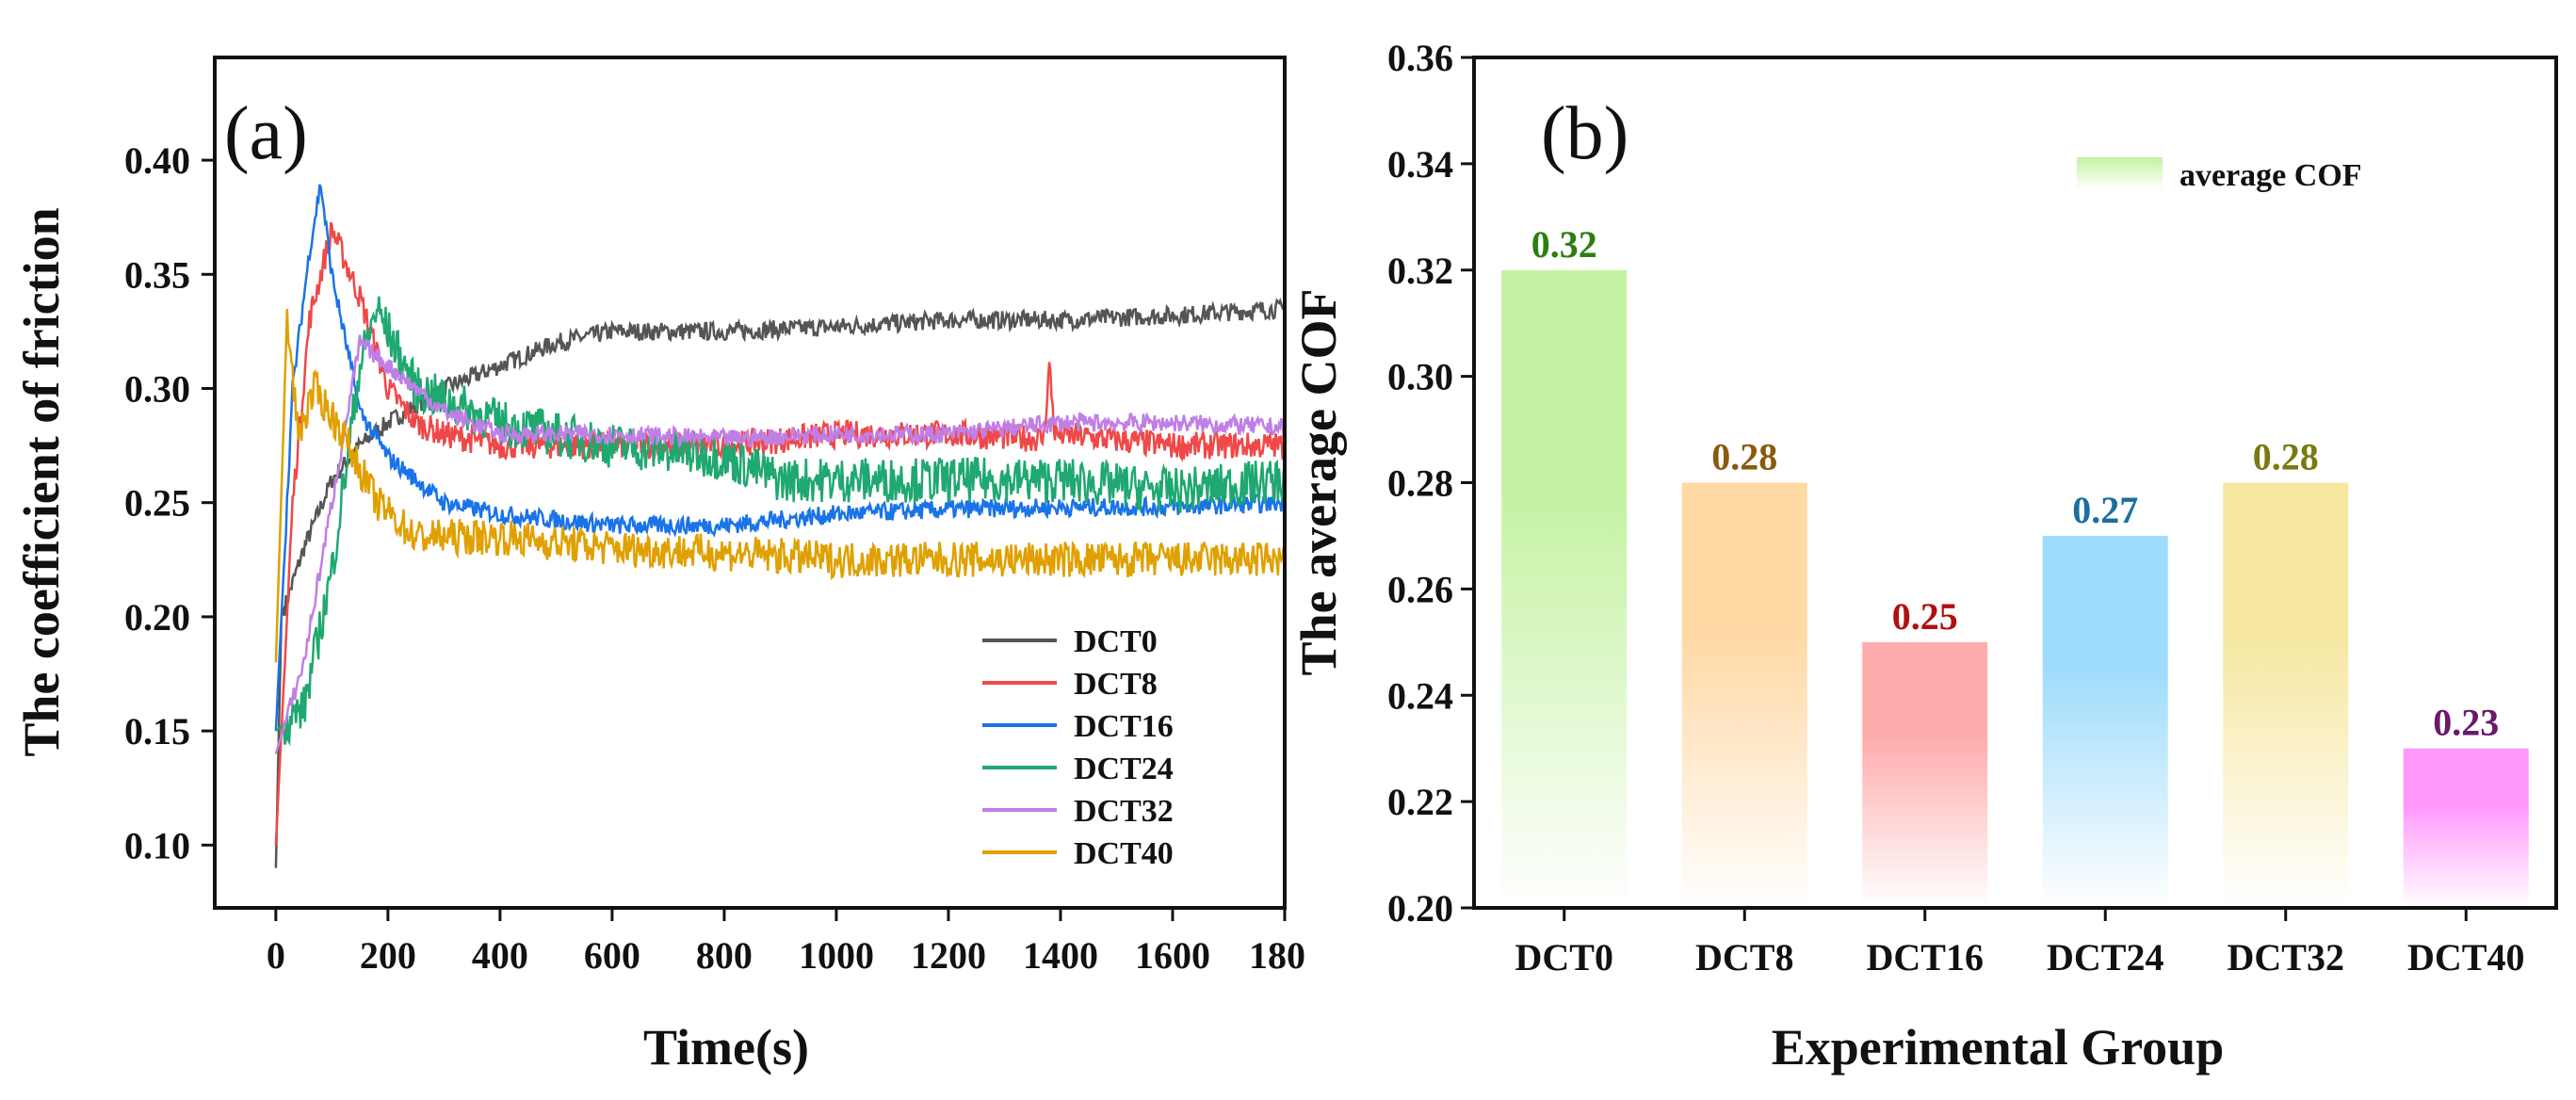 This screenshot has height=1100, width=2576. I want to click on y-tick-label-a: 0.25, so click(157, 503).